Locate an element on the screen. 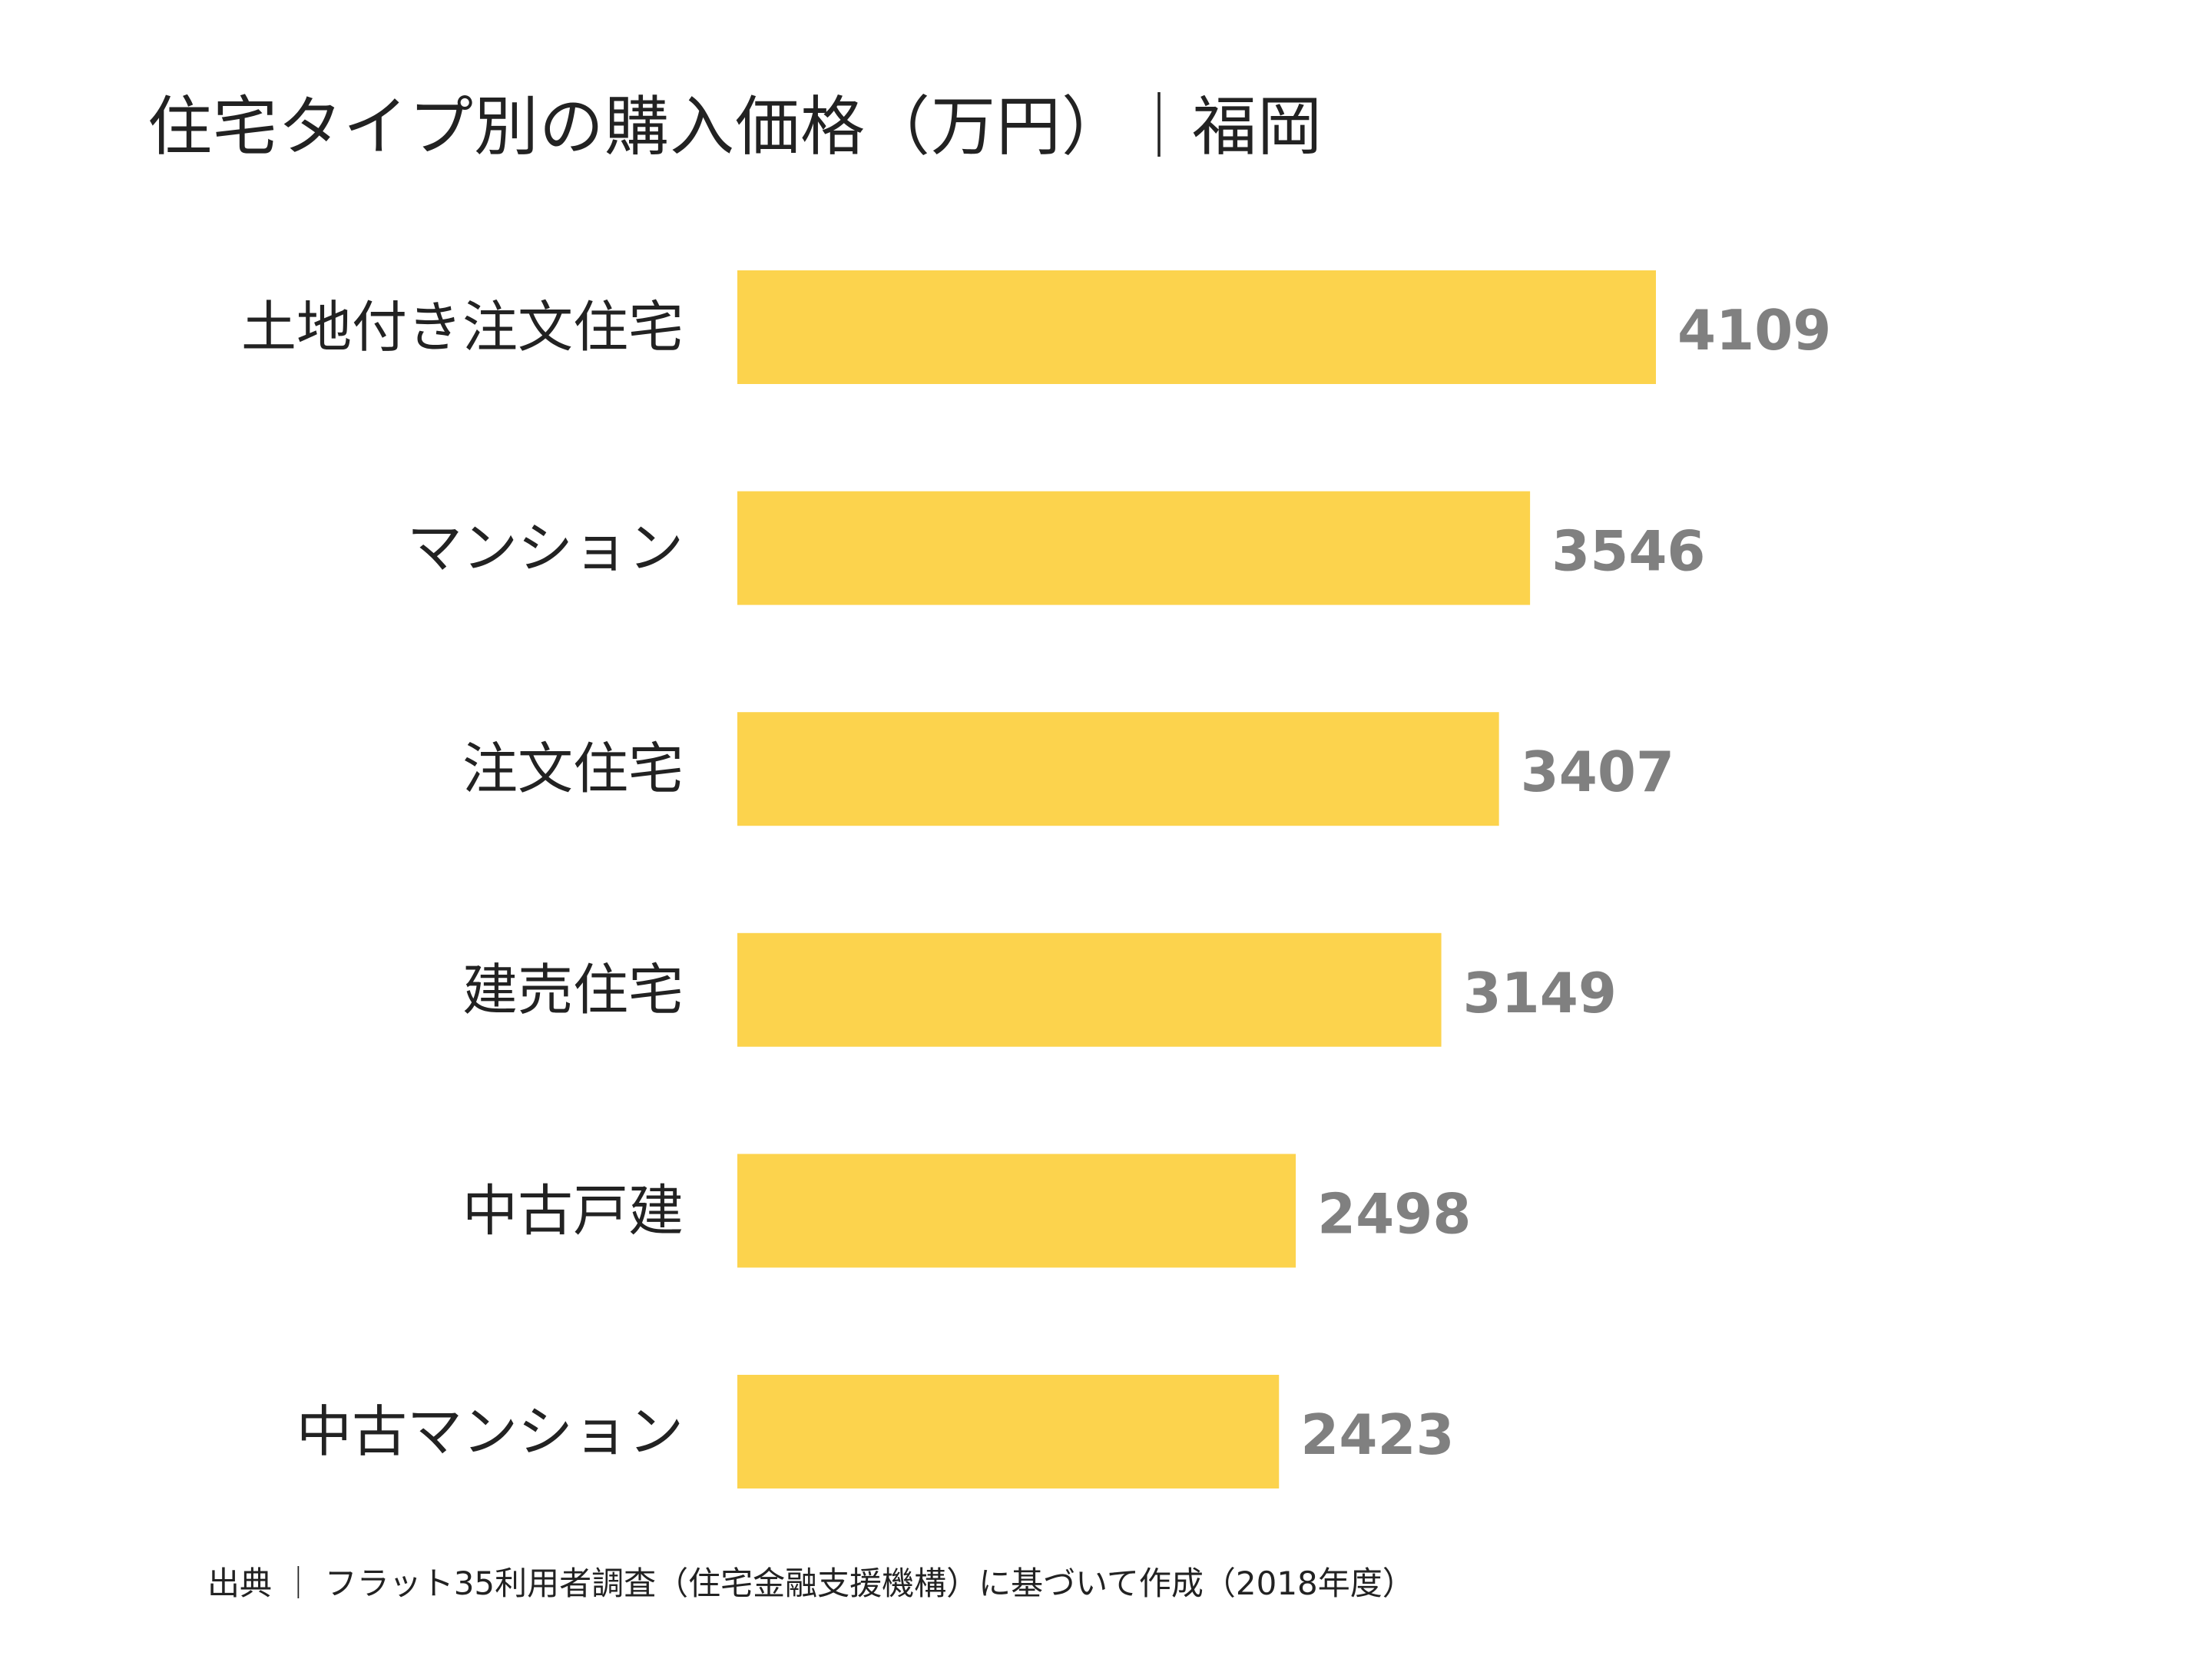 The height and width of the screenshot is (1659, 2212). value-label-6: 2423 is located at coordinates (1377, 1435).